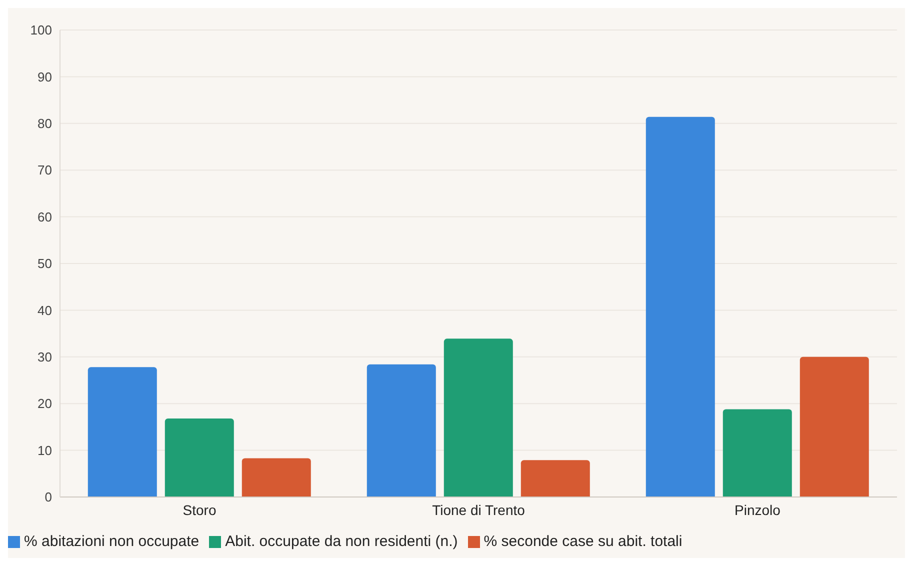  Describe the element at coordinates (757, 510) in the screenshot. I see `x-tick-label: Pinzolo` at that location.